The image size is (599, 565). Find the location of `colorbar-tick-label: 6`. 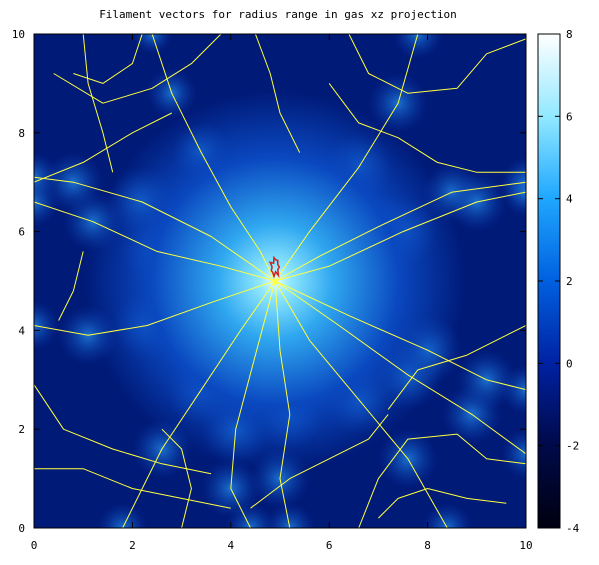

colorbar-tick-label: 6 is located at coordinates (569, 116).